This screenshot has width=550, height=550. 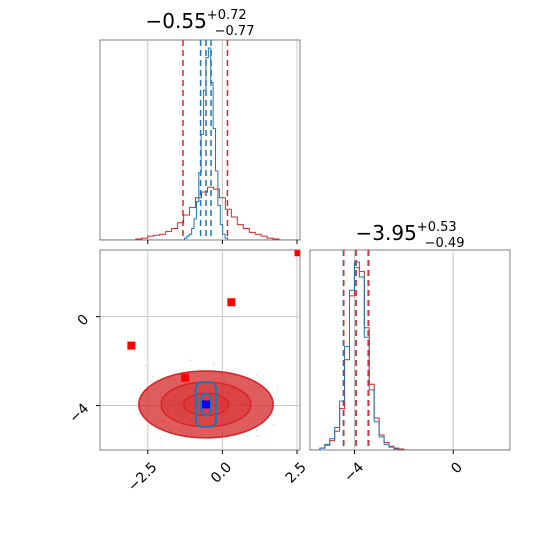 What do you see at coordinates (176, 21) in the screenshot?
I see `title-value: −0.55` at bounding box center [176, 21].